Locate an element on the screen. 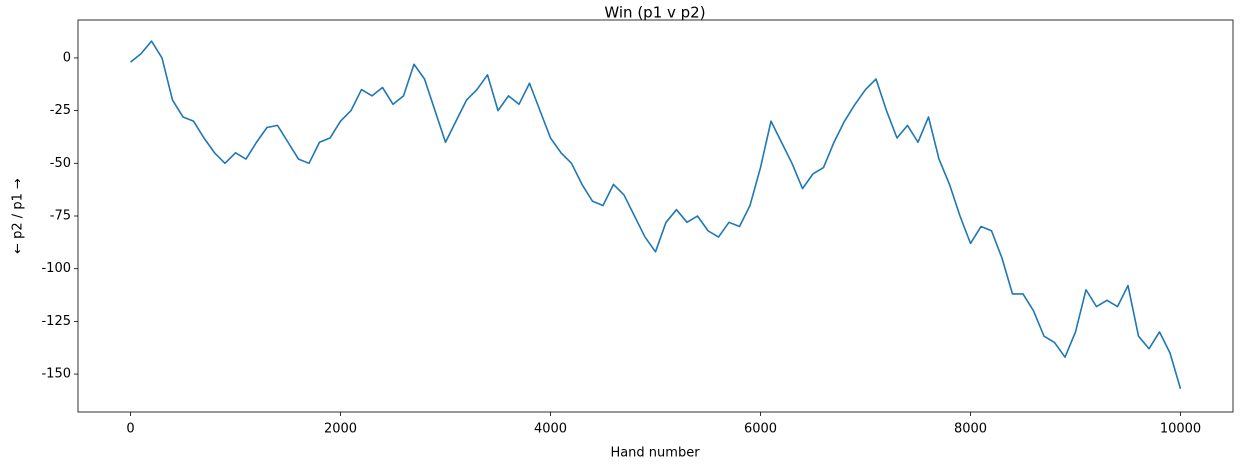  y-tick-label: -100 is located at coordinates (56, 268).